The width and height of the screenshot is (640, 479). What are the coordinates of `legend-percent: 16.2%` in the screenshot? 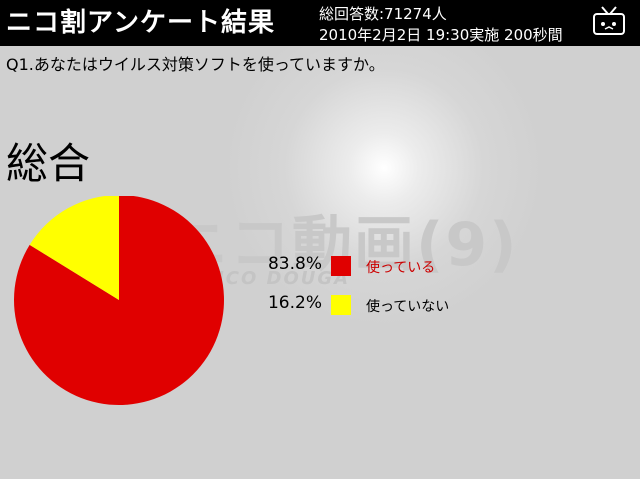 It's located at (294, 303).